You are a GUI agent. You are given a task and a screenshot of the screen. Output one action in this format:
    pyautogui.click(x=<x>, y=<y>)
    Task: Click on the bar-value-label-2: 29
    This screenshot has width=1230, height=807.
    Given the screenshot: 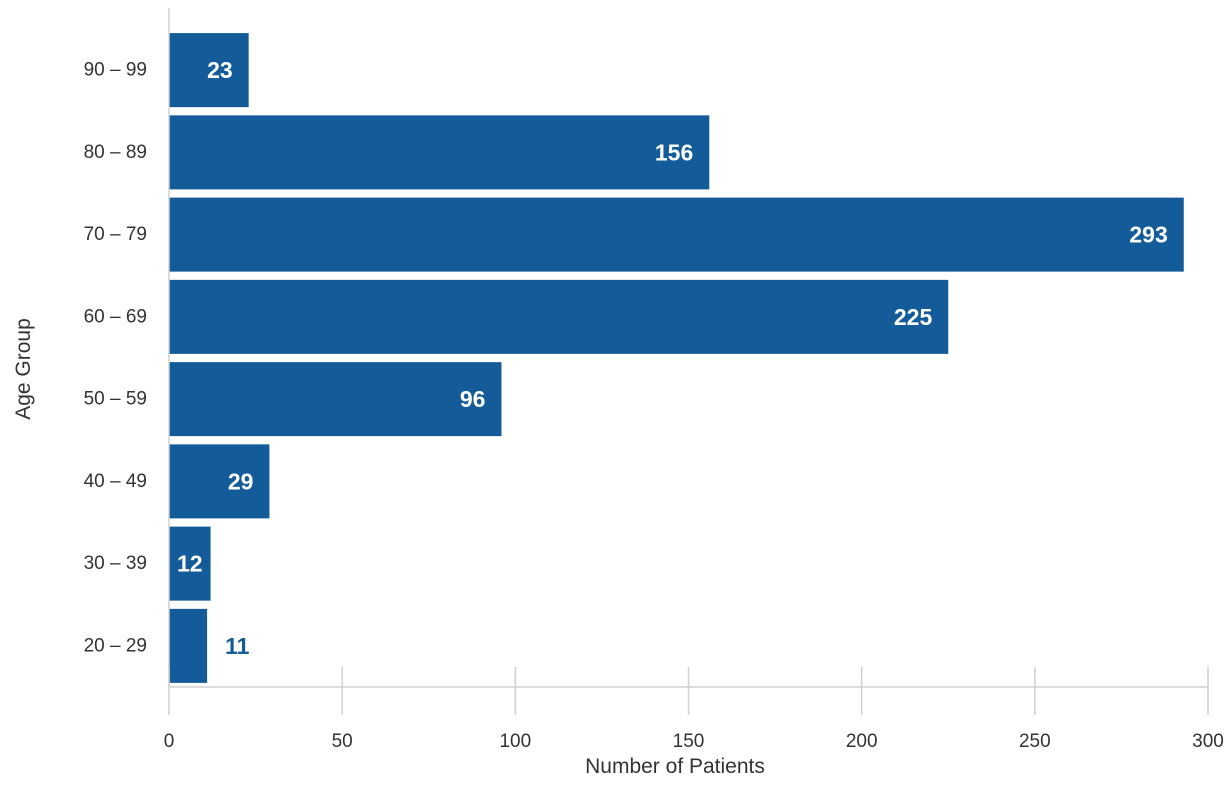 What is the action you would take?
    pyautogui.click(x=241, y=481)
    